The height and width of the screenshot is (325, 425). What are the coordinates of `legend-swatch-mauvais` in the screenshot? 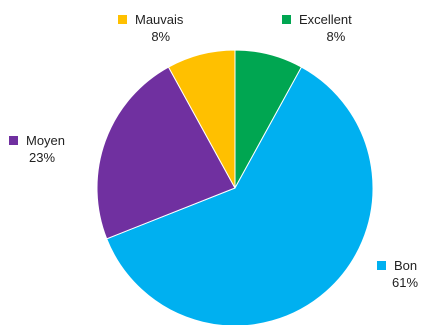 It's located at (122, 19).